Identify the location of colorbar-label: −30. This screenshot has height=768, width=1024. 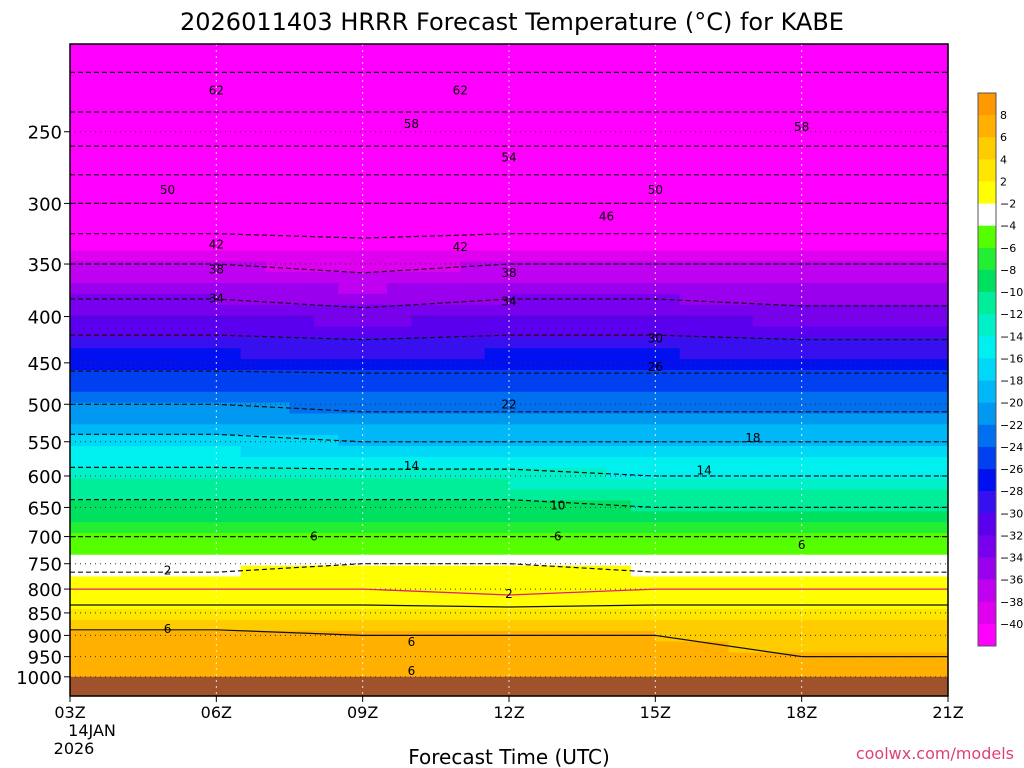
(1011, 513).